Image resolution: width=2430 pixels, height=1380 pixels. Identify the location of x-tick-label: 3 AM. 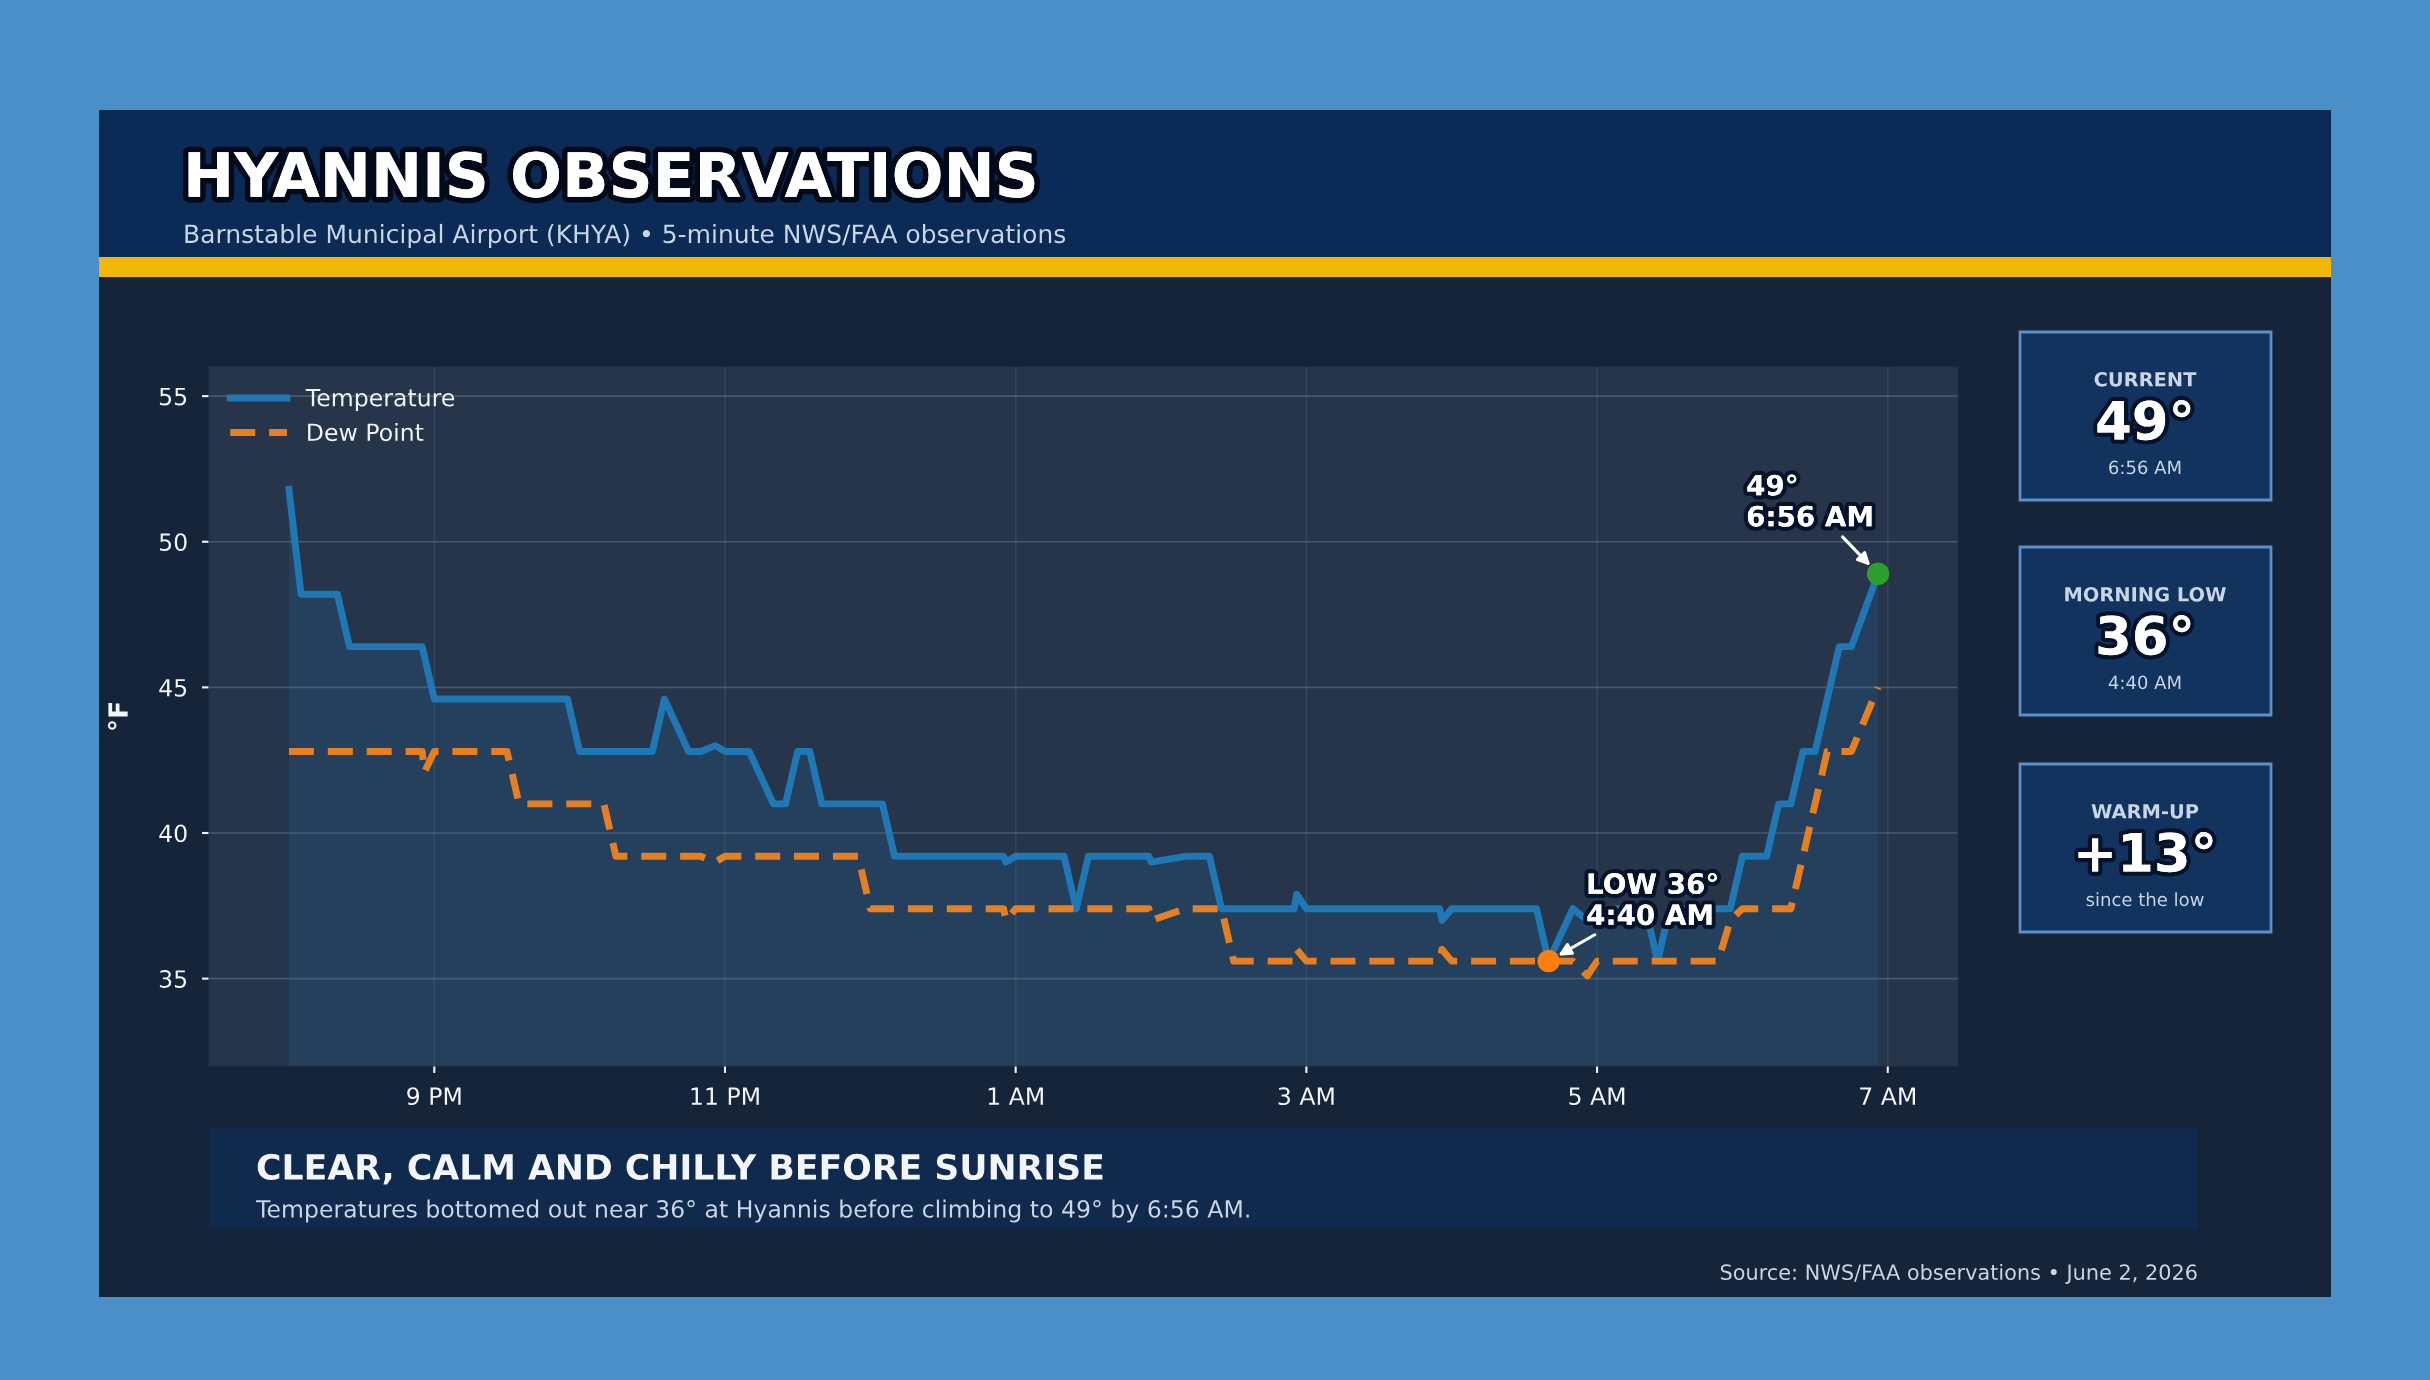
(1306, 1096).